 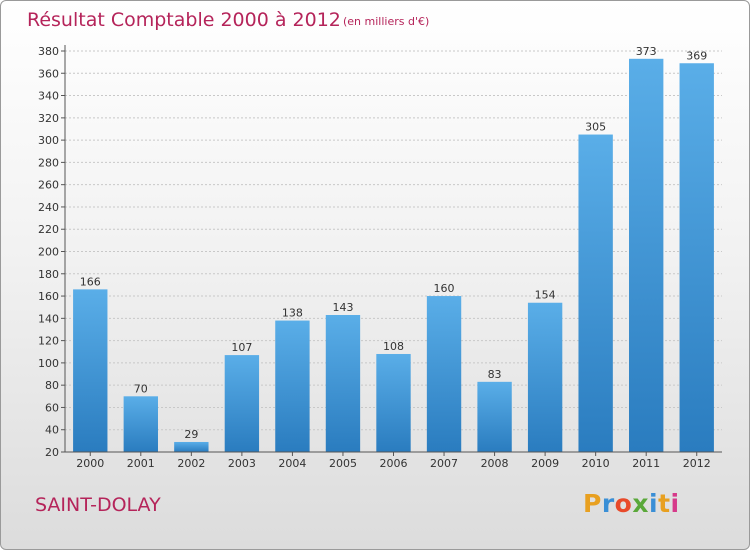 What do you see at coordinates (640, 503) in the screenshot?
I see `logo-letter: x` at bounding box center [640, 503].